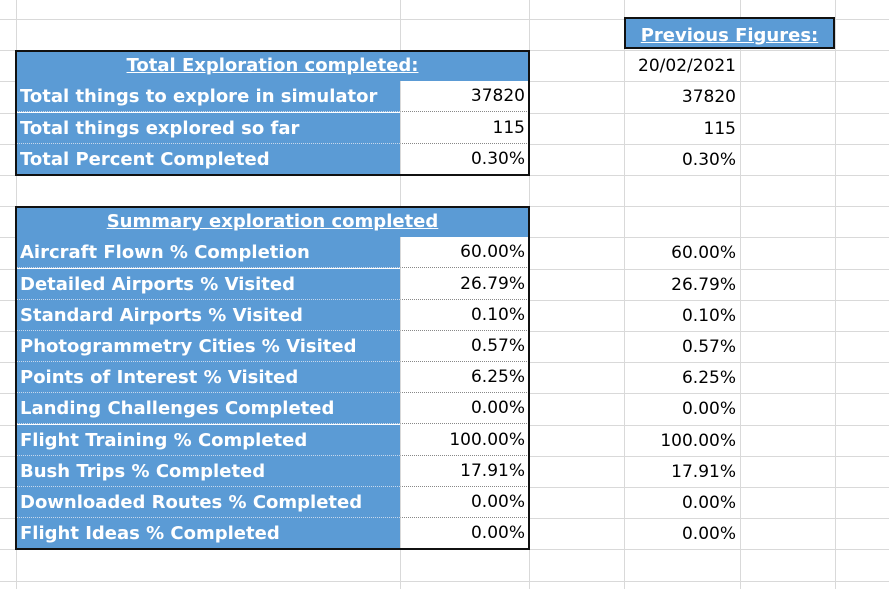 This screenshot has height=589, width=889. Describe the element at coordinates (464, 96) in the screenshot. I see `row-value: 37820` at that location.